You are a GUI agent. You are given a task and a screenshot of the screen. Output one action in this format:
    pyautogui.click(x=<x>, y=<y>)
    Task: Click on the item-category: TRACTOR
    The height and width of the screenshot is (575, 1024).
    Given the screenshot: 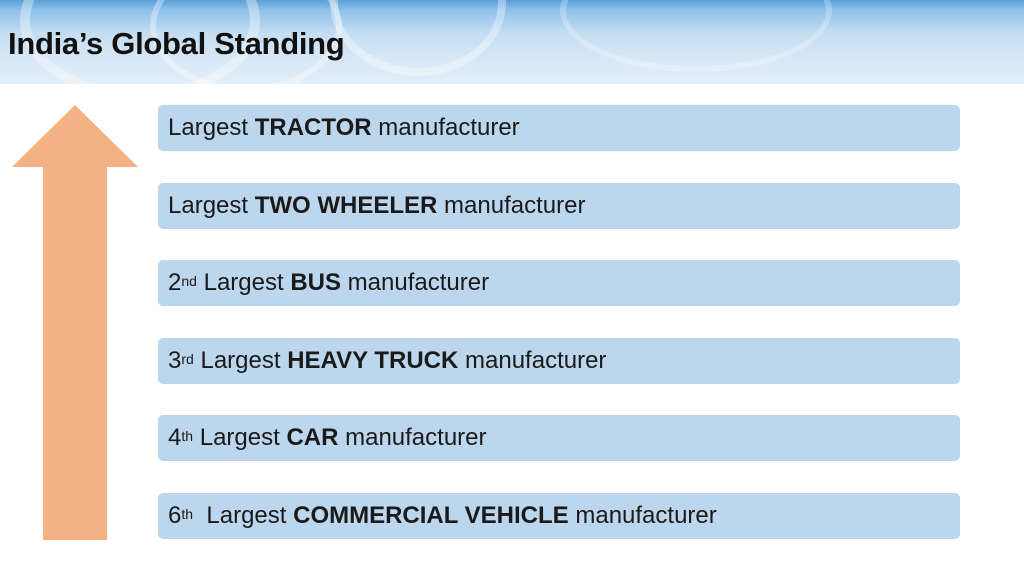 What is the action you would take?
    pyautogui.click(x=313, y=127)
    